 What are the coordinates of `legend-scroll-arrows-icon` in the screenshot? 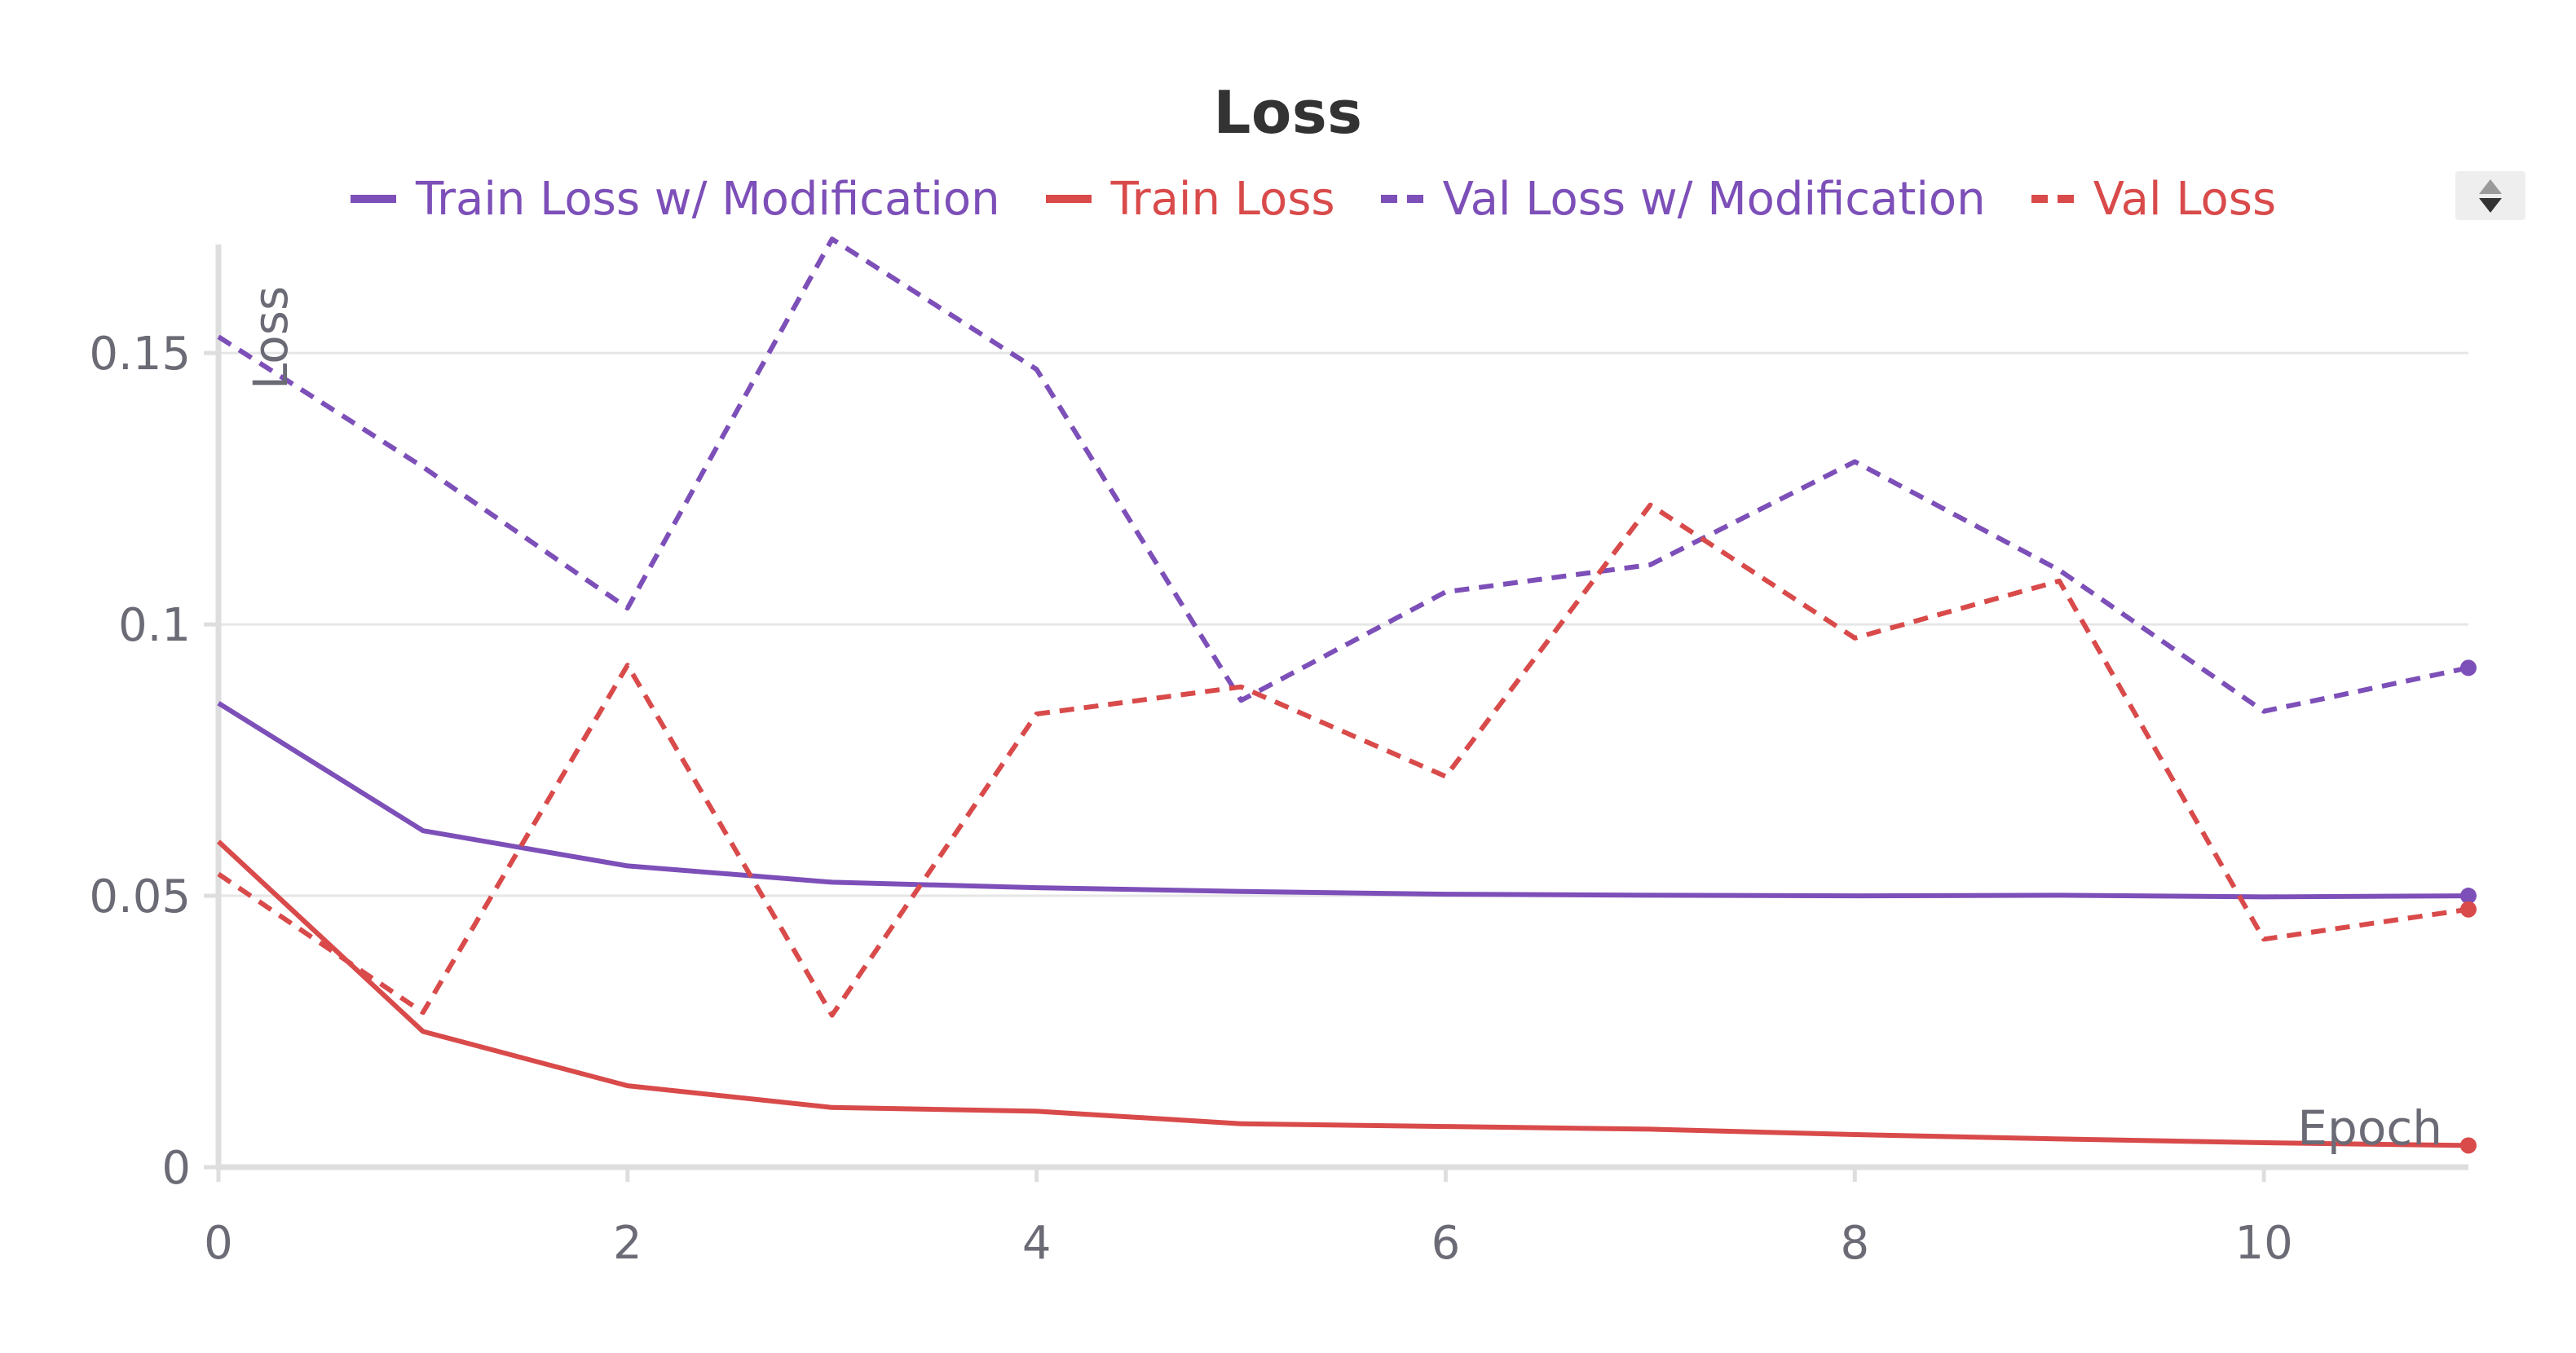 It's located at (2490, 195).